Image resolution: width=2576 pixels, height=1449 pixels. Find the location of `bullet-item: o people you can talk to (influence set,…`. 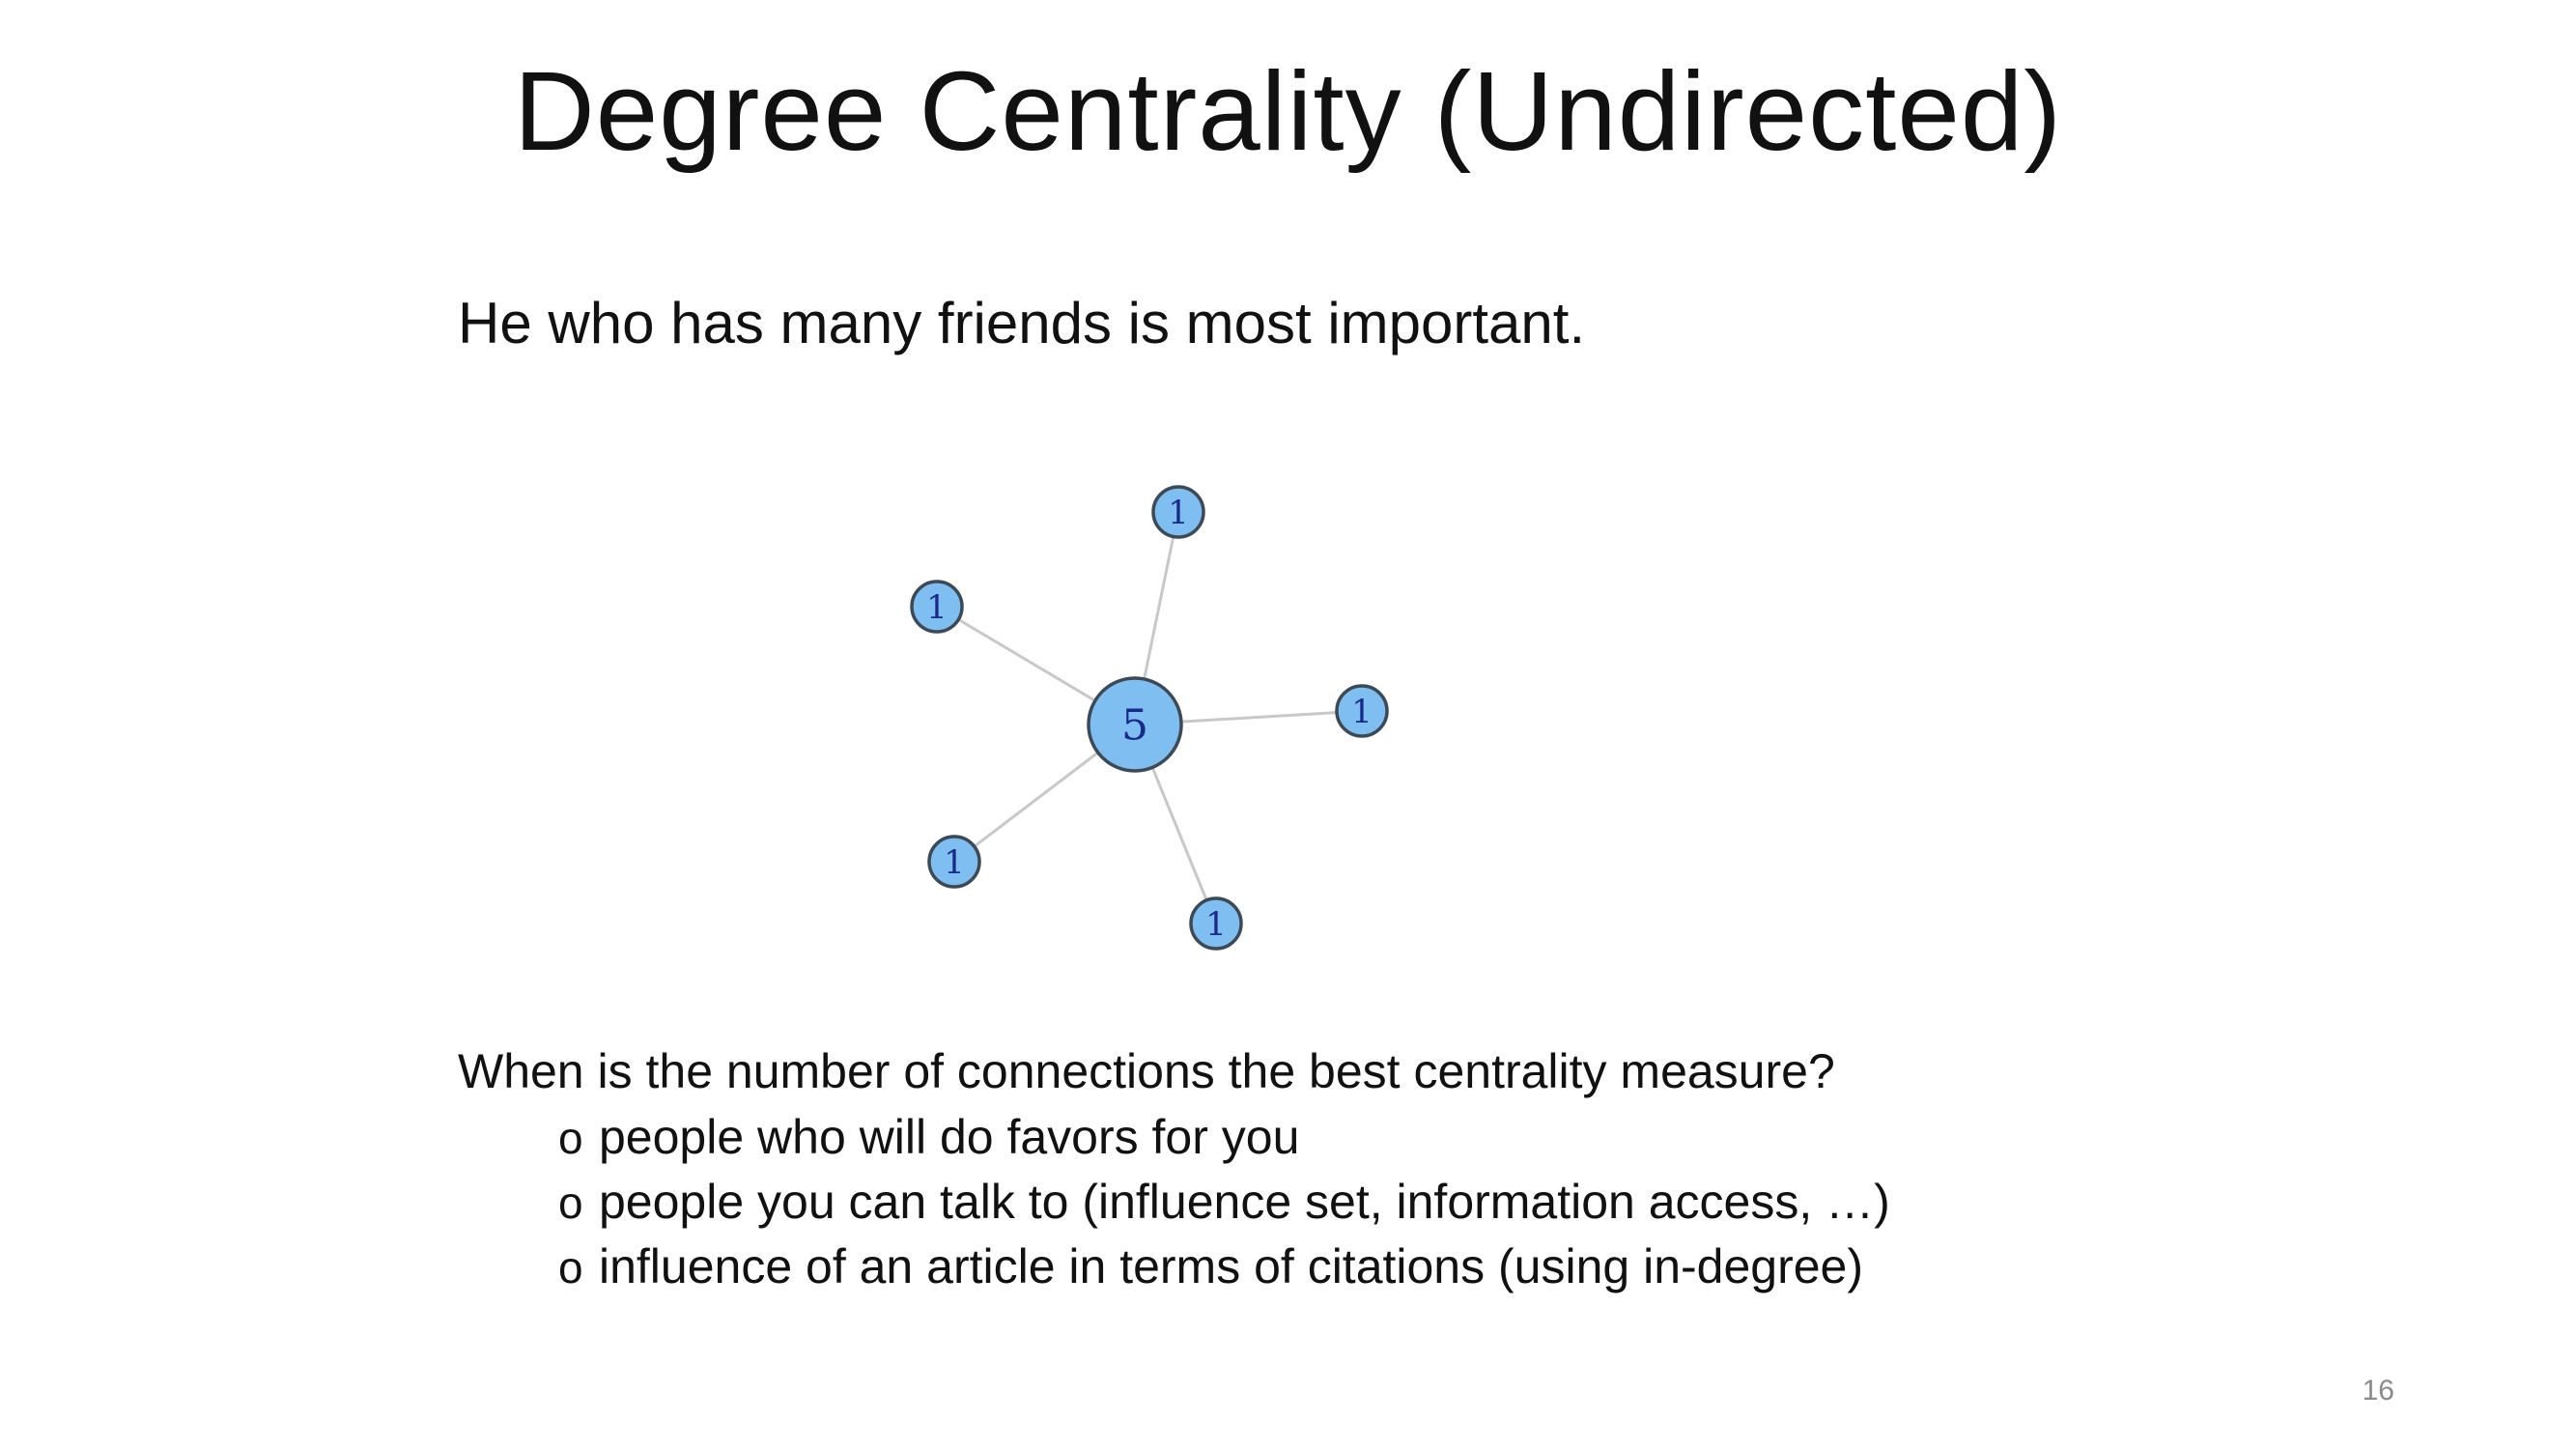

bullet-item: o people you can talk to (influence set,… is located at coordinates (1224, 1208).